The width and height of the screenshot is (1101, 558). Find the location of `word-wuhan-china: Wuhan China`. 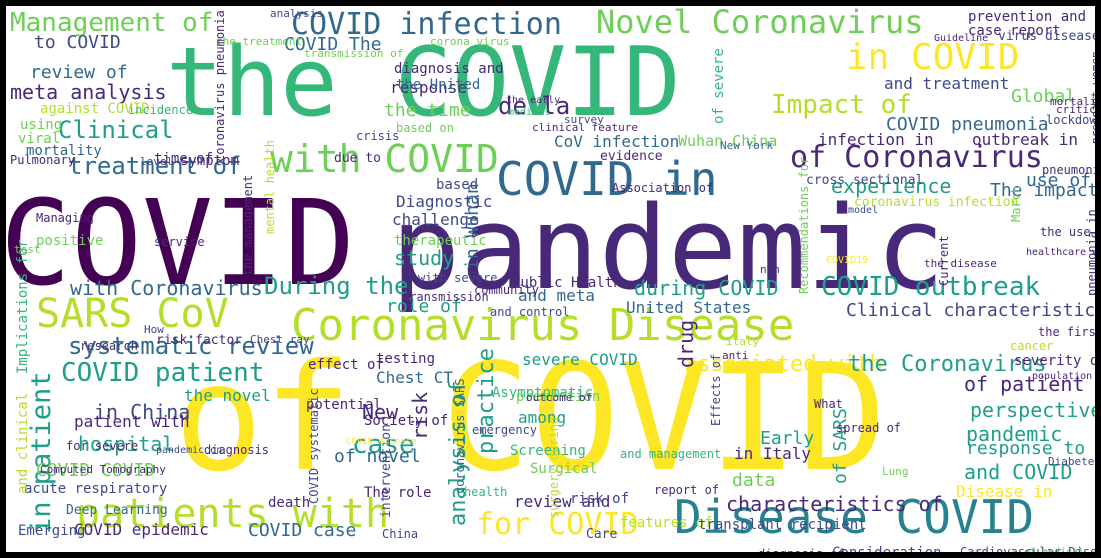

word-wuhan-china: Wuhan China is located at coordinates (728, 141).